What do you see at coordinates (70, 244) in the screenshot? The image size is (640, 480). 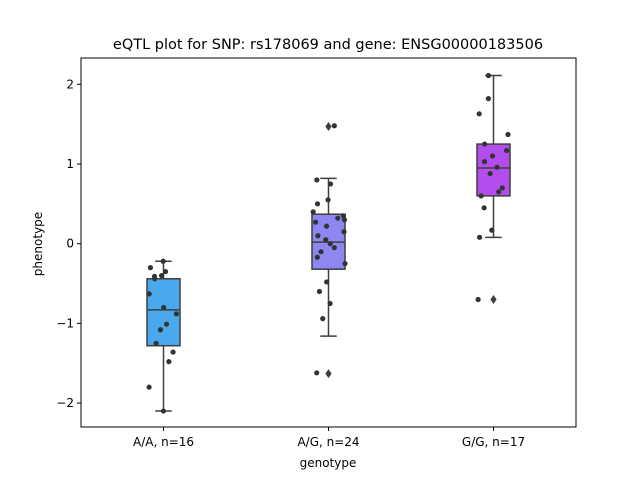 I see `y-tick-label: 0` at bounding box center [70, 244].